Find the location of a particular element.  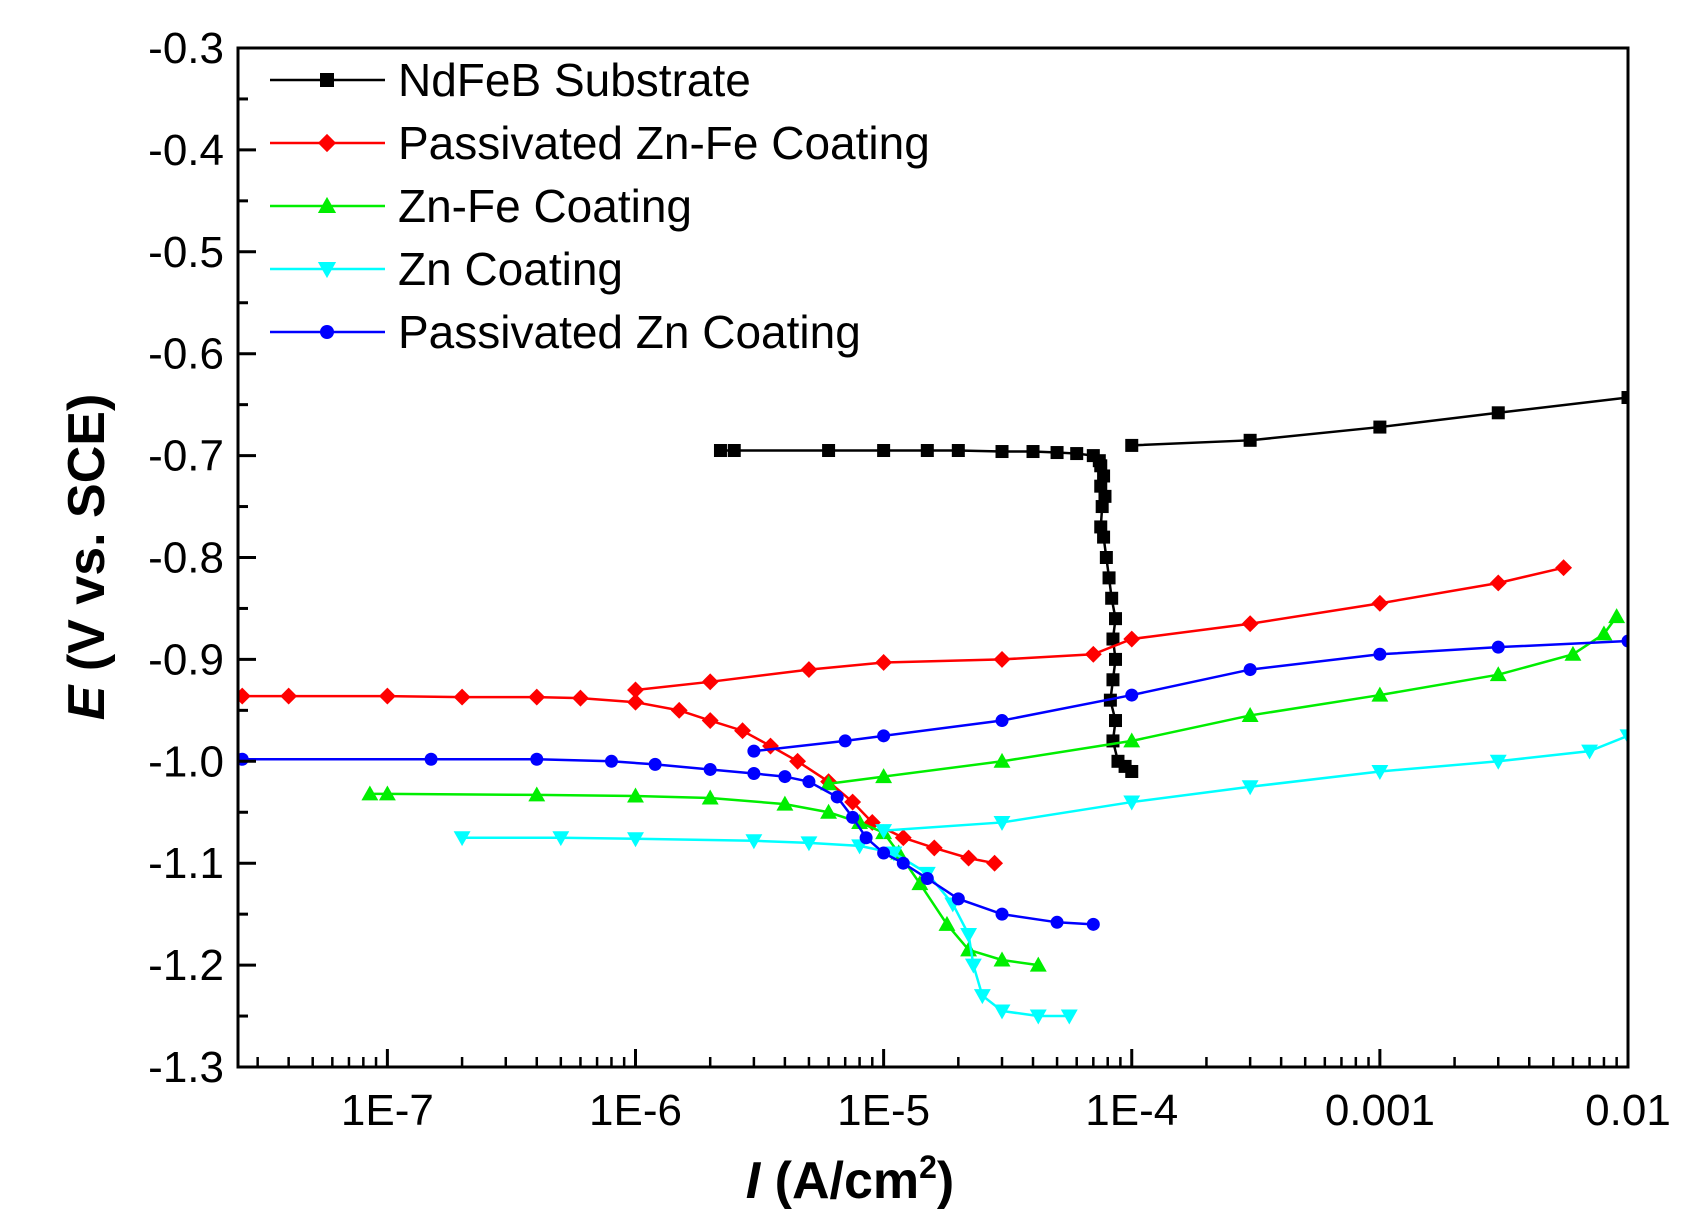

legend-item: Zn Coating is located at coordinates (446, 269).